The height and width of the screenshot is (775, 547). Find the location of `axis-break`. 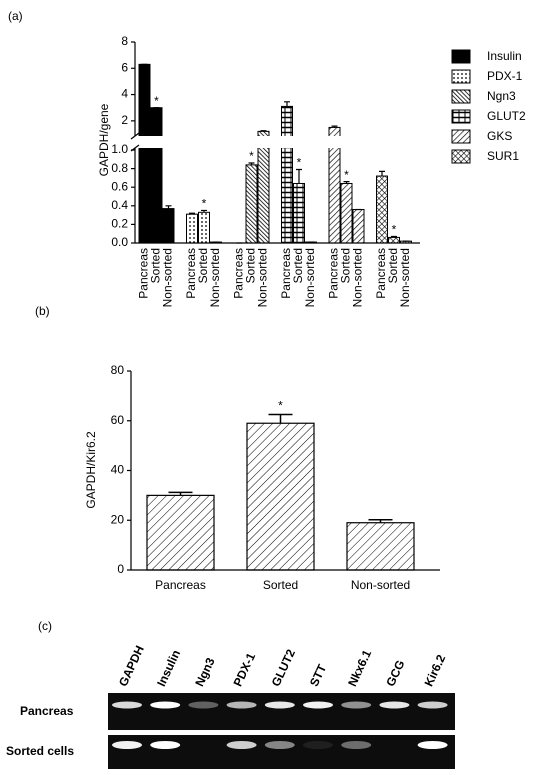

axis-break is located at coordinates (278, 142).